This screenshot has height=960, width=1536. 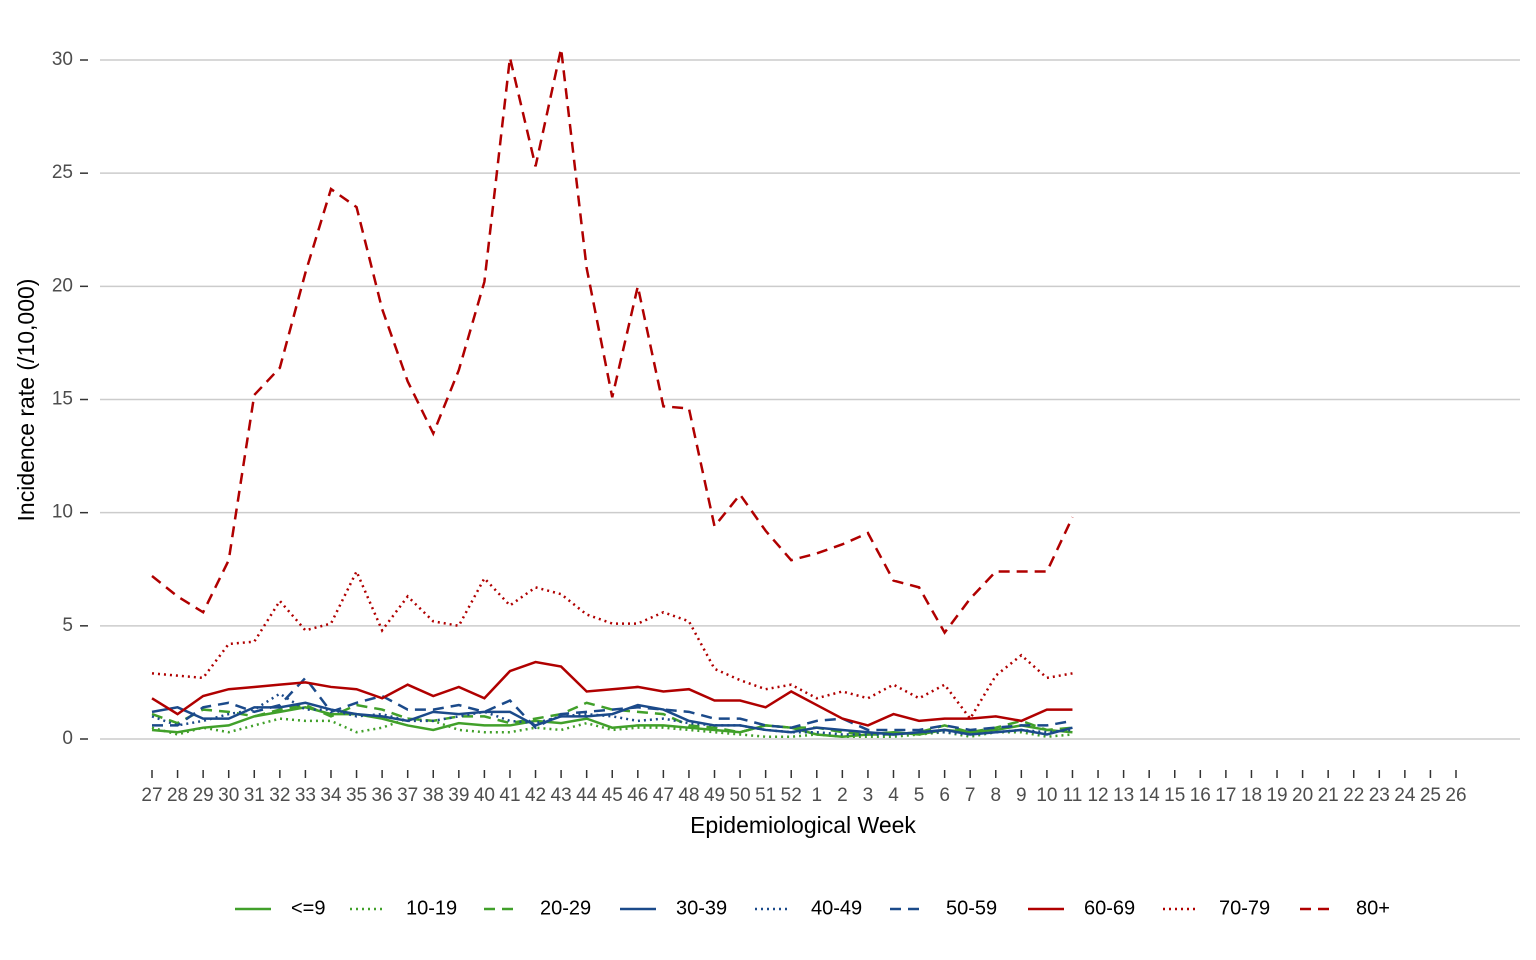 I want to click on legend-label: 70-79, so click(x=1244, y=908).